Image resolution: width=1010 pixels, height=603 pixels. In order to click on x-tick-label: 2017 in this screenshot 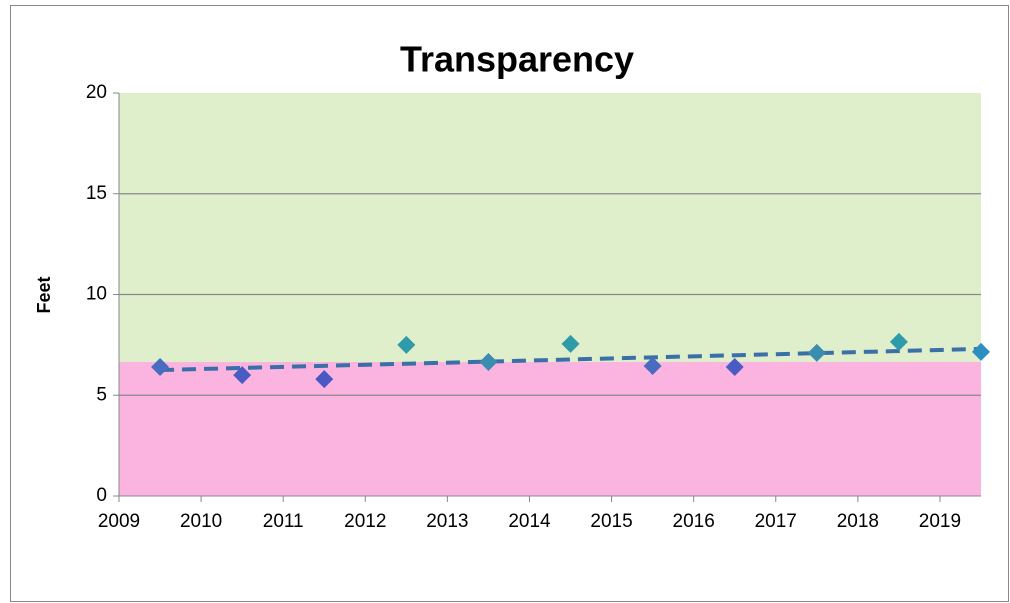, I will do `click(776, 521)`.